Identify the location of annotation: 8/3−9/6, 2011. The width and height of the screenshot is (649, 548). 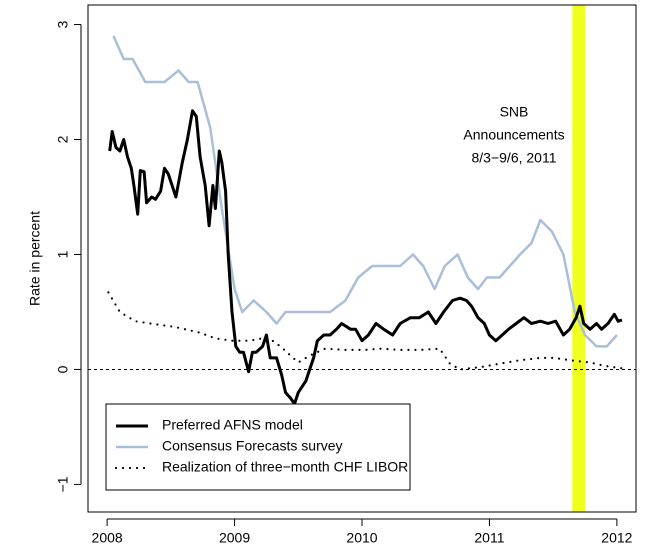
(514, 158).